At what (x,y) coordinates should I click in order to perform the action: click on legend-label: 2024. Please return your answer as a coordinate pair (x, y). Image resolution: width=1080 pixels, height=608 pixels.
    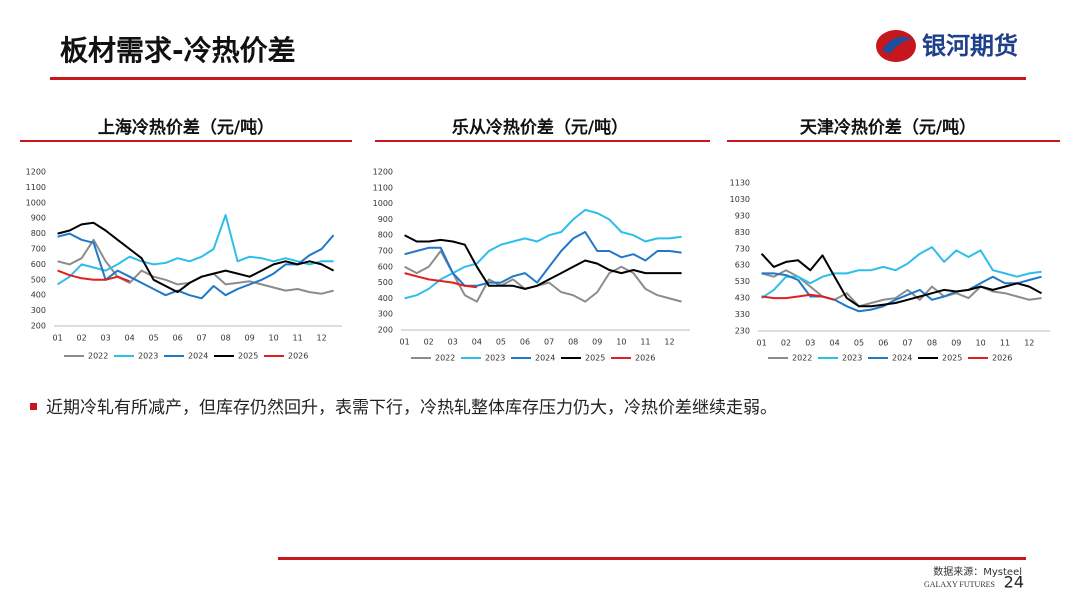
    Looking at the image, I should click on (902, 358).